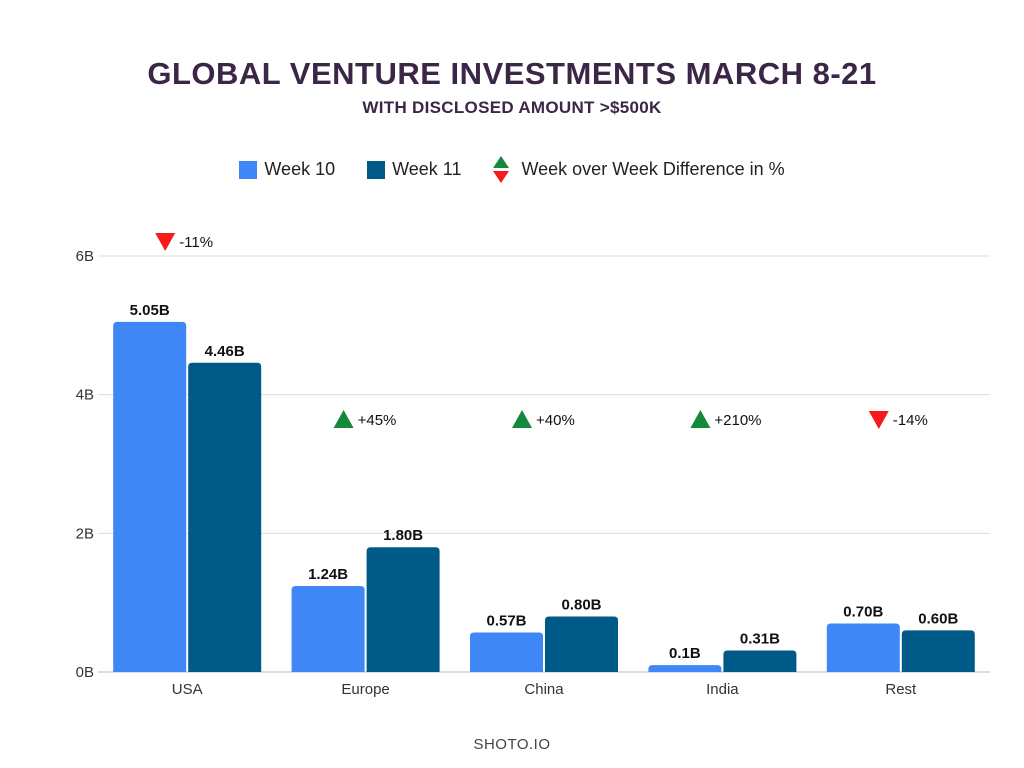 The image size is (1024, 768). I want to click on data-label: 0.1B, so click(685, 653).